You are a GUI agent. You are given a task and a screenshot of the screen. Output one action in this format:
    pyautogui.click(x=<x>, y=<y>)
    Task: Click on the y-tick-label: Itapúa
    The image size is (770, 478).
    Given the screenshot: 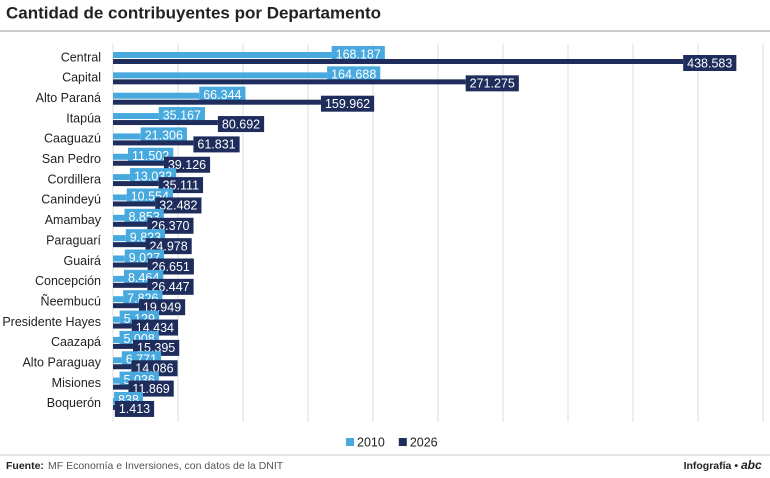 What is the action you would take?
    pyautogui.click(x=83, y=118)
    